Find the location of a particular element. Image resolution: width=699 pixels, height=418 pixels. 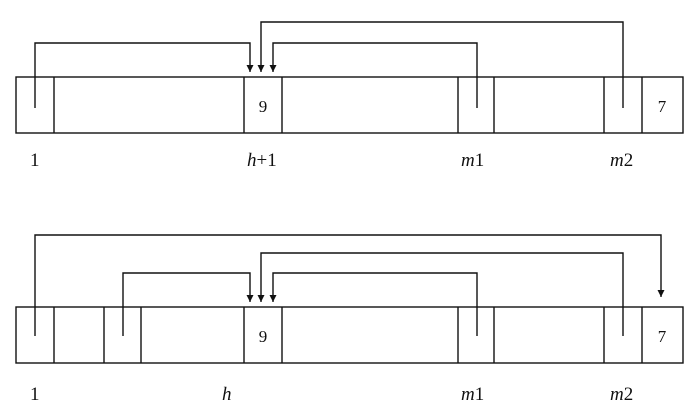

array-2-last-value: 7 is located at coordinates (662, 336).